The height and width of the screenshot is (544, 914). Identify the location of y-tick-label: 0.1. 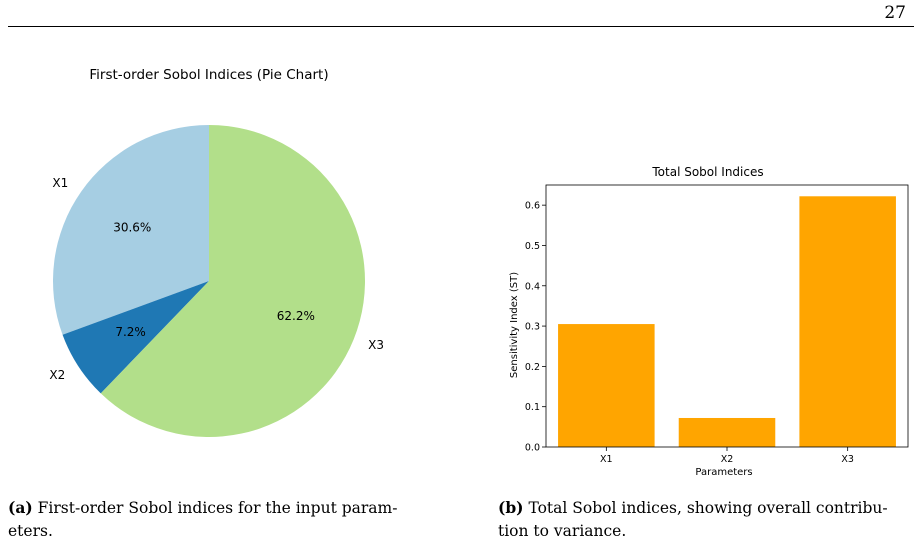
(532, 407).